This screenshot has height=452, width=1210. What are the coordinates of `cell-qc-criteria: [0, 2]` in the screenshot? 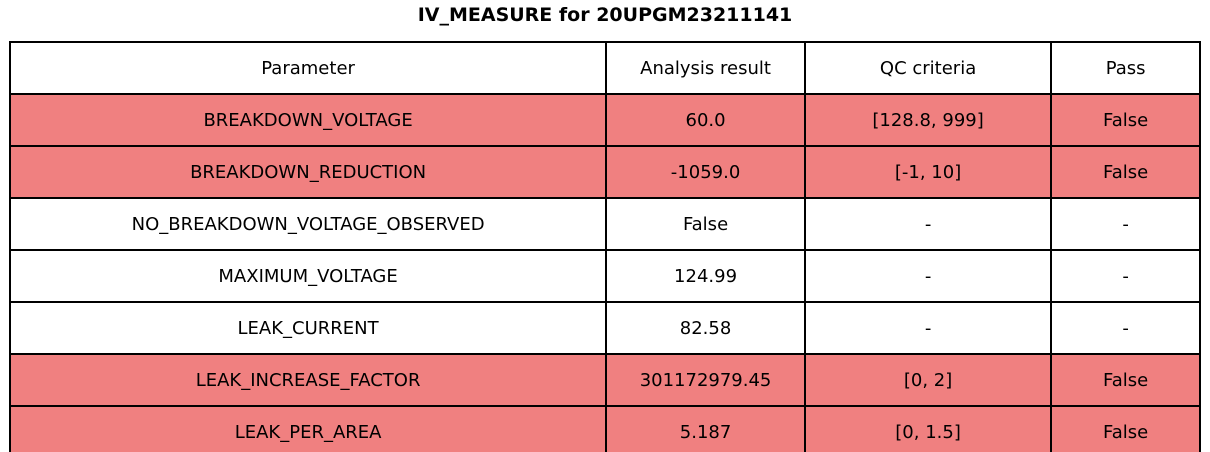 It's located at (928, 380).